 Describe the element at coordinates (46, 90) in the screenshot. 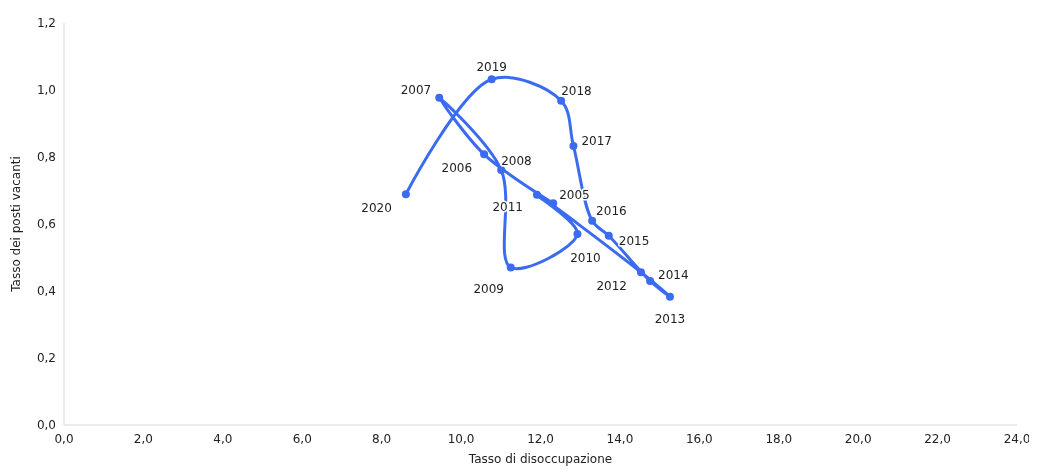

I see `y-tick-label: 1,0` at that location.